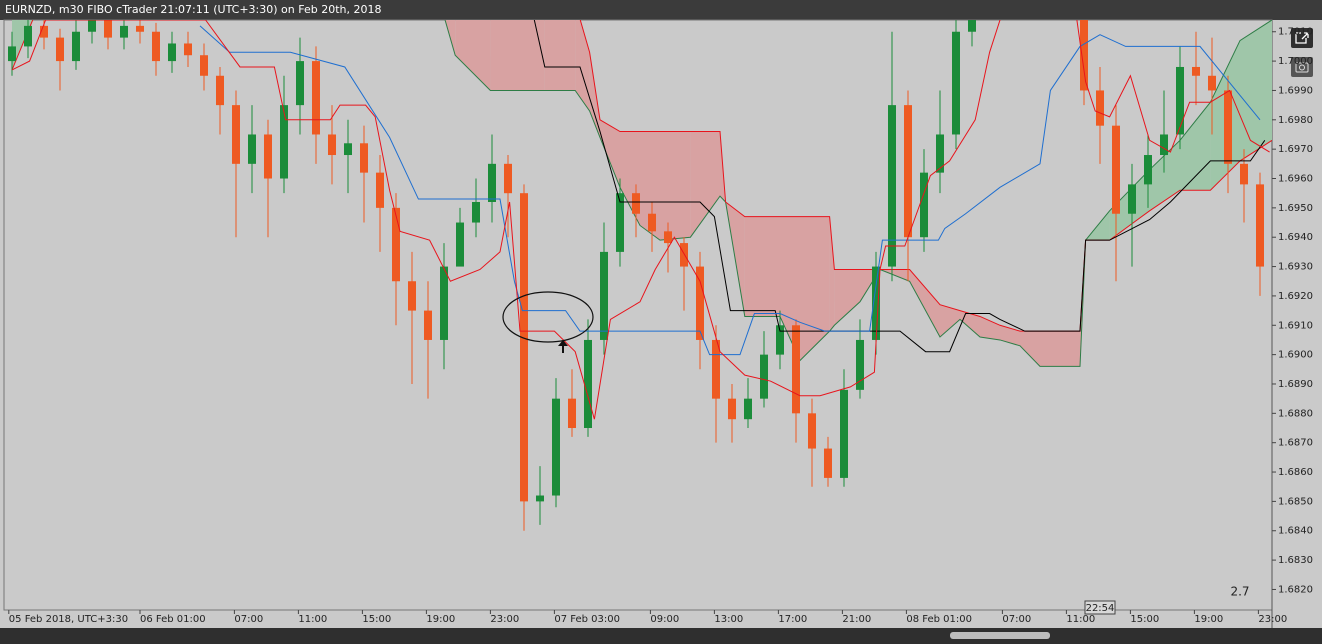  Describe the element at coordinates (376, 619) in the screenshot. I see `x-tick-label: 15:00` at that location.